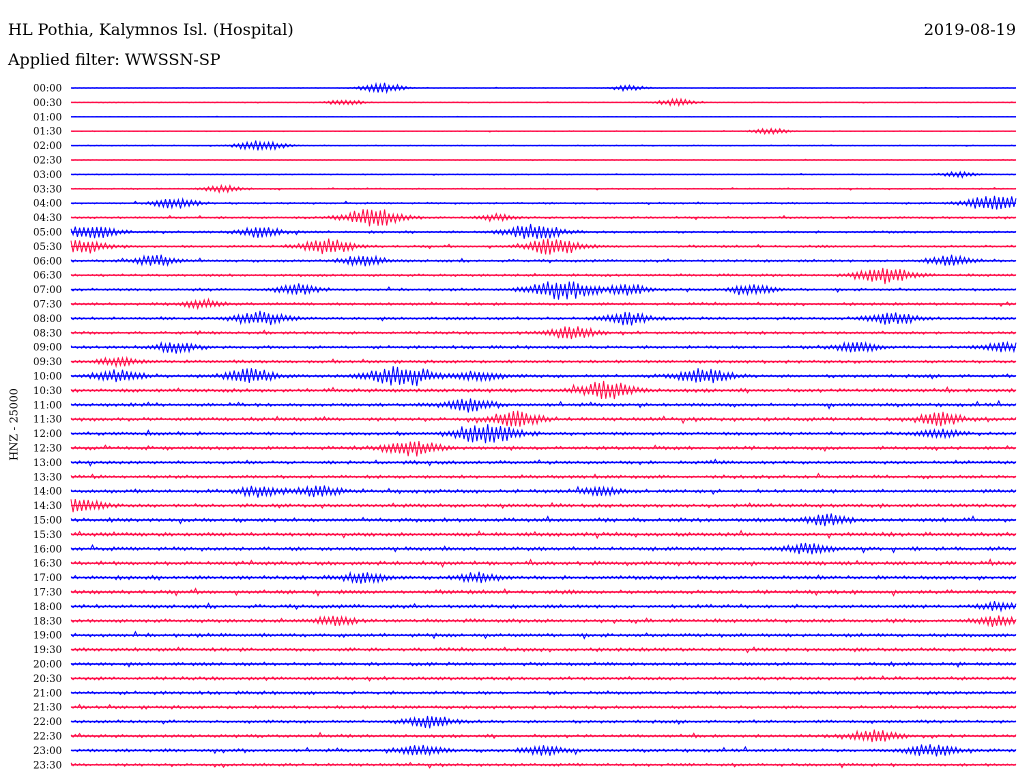 Image resolution: width=1024 pixels, height=780 pixels. Describe the element at coordinates (47, 506) in the screenshot. I see `time-label: 14:30` at that location.